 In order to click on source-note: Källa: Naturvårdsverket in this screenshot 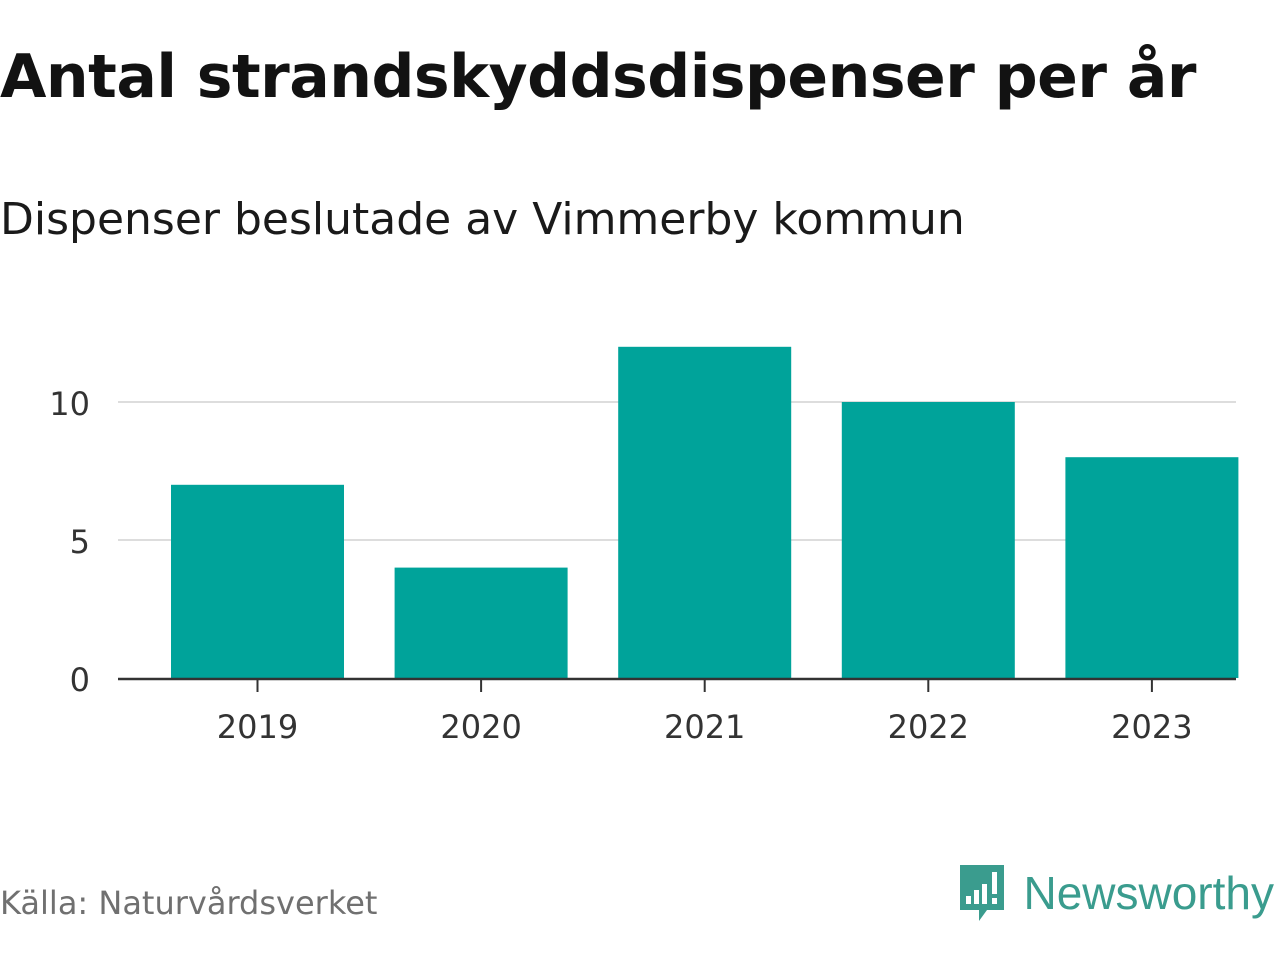, I will do `click(189, 903)`.